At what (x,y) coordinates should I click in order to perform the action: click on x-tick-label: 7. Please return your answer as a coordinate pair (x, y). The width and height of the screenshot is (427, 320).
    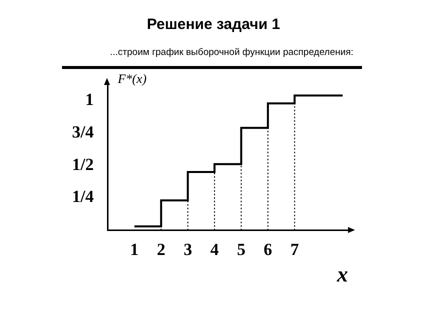
    Looking at the image, I should click on (295, 249).